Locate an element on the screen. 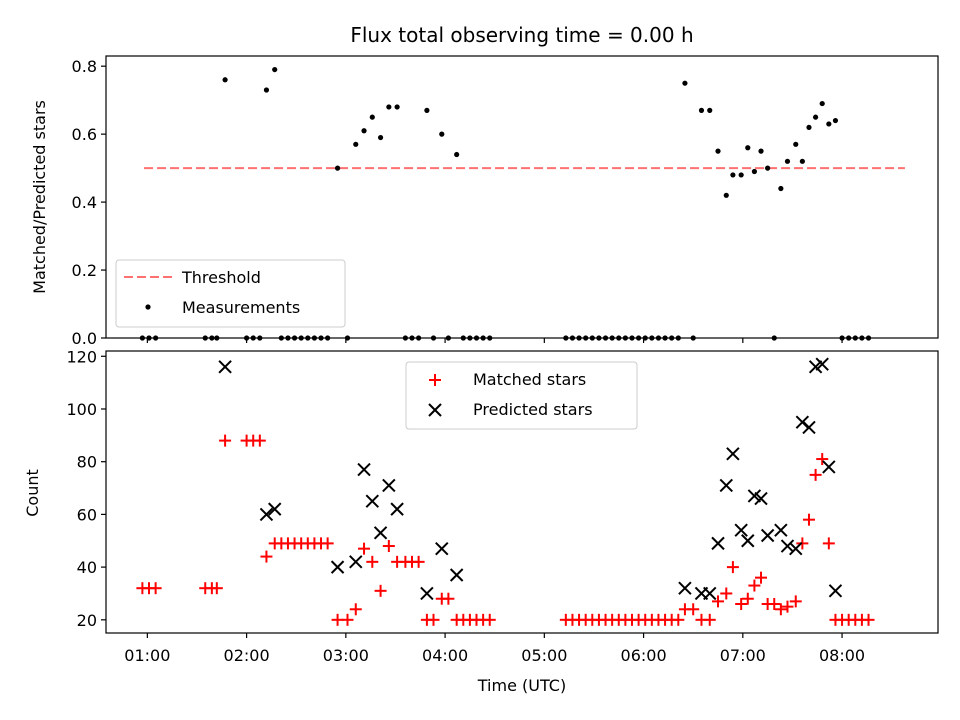  top-x-ticks is located at coordinates (494, 340).